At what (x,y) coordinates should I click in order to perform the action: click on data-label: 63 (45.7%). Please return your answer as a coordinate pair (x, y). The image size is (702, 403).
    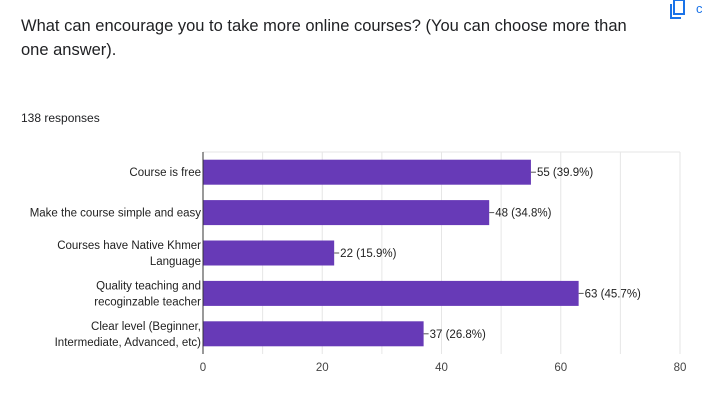
    Looking at the image, I should click on (613, 294).